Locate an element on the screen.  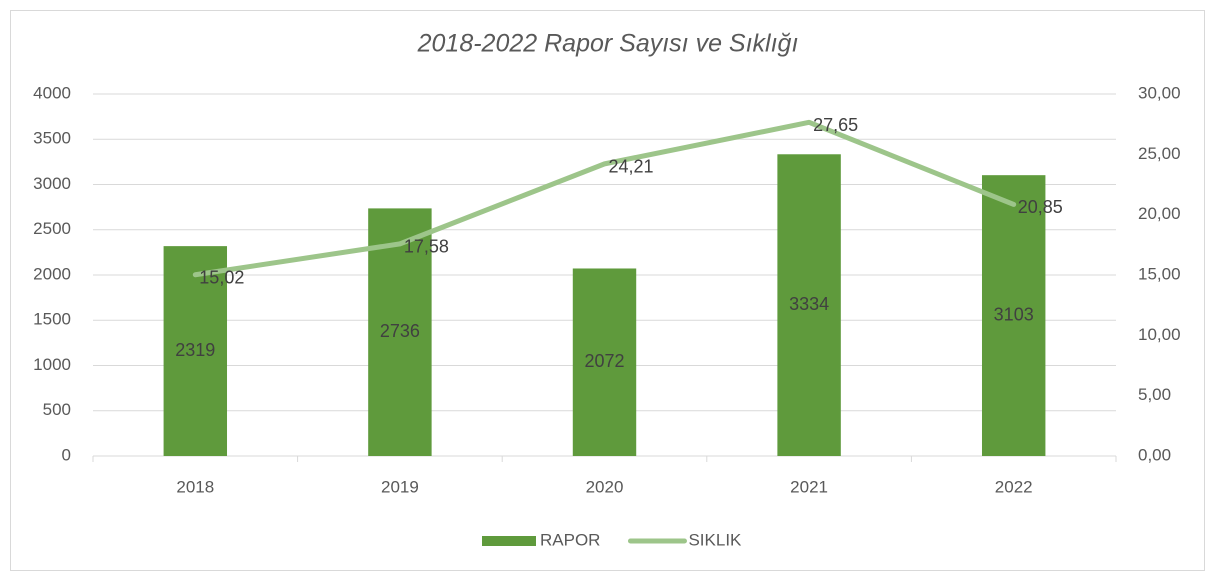
y-tick-label: 3000 is located at coordinates (52, 183).